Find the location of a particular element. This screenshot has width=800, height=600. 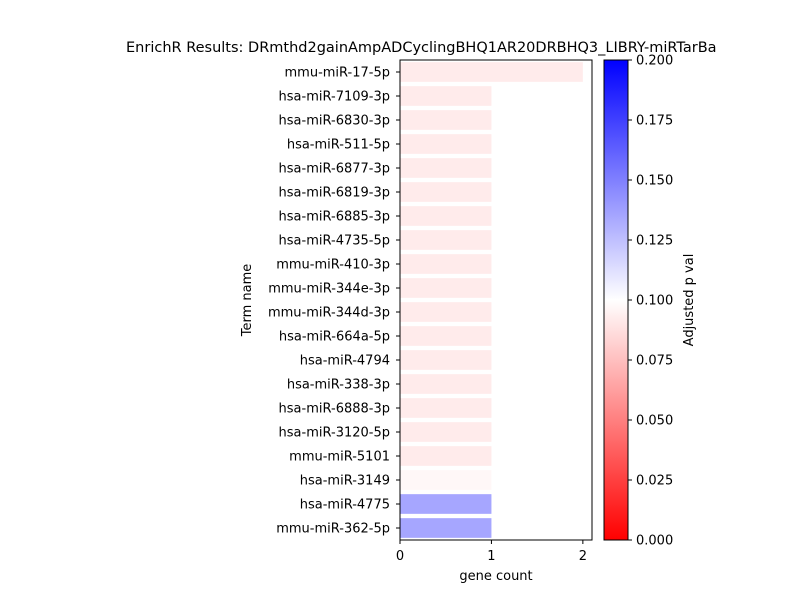

colorbar-tick-label: 0.125 is located at coordinates (654, 241).